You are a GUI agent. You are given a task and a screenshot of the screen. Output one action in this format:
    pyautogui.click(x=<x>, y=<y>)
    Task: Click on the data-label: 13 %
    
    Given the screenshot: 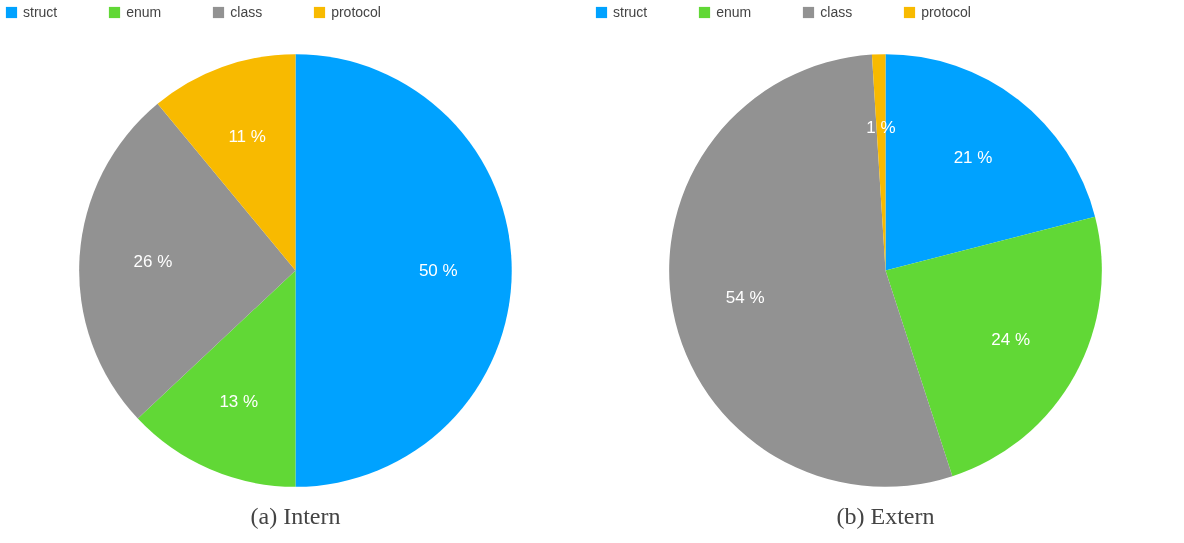 What is the action you would take?
    pyautogui.click(x=239, y=402)
    